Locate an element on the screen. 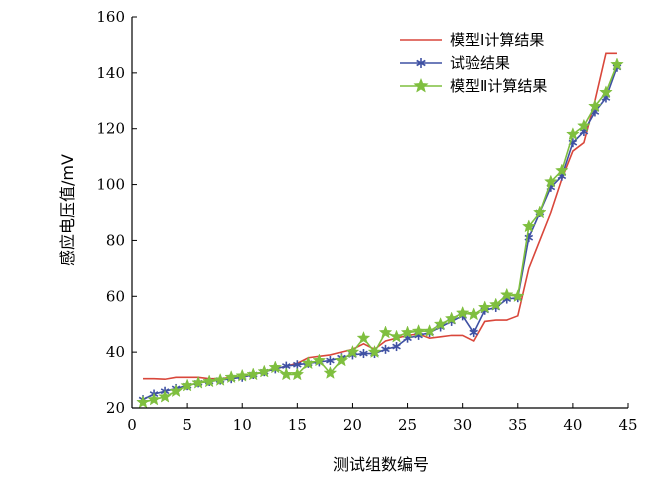 This screenshot has height=491, width=658. y-tick-label: 80 is located at coordinates (115, 240).